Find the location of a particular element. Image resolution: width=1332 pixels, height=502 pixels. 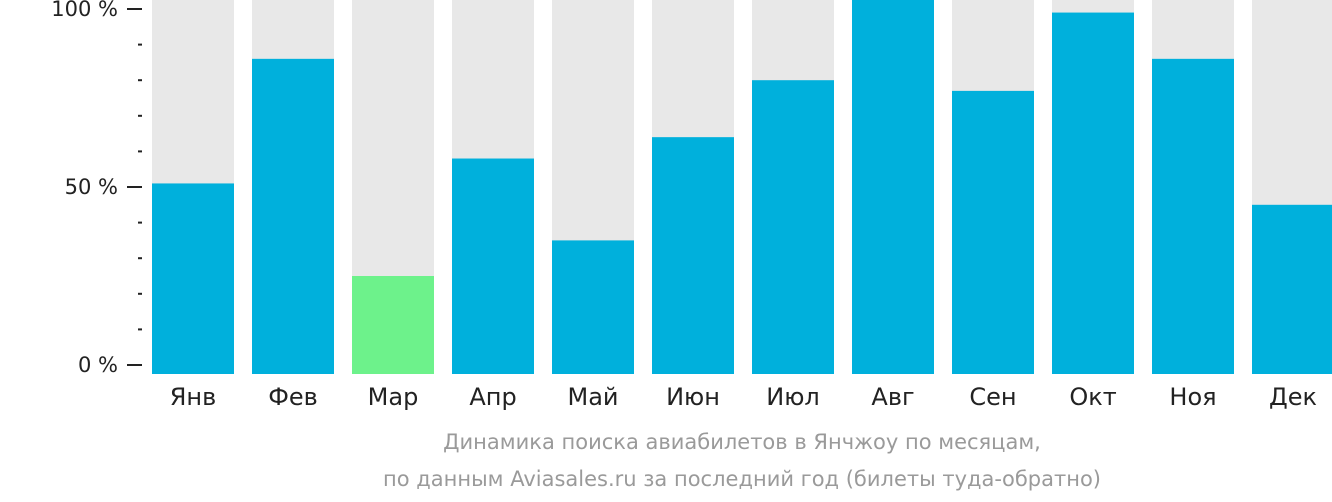

y-tick-label: 50 % is located at coordinates (91, 187).